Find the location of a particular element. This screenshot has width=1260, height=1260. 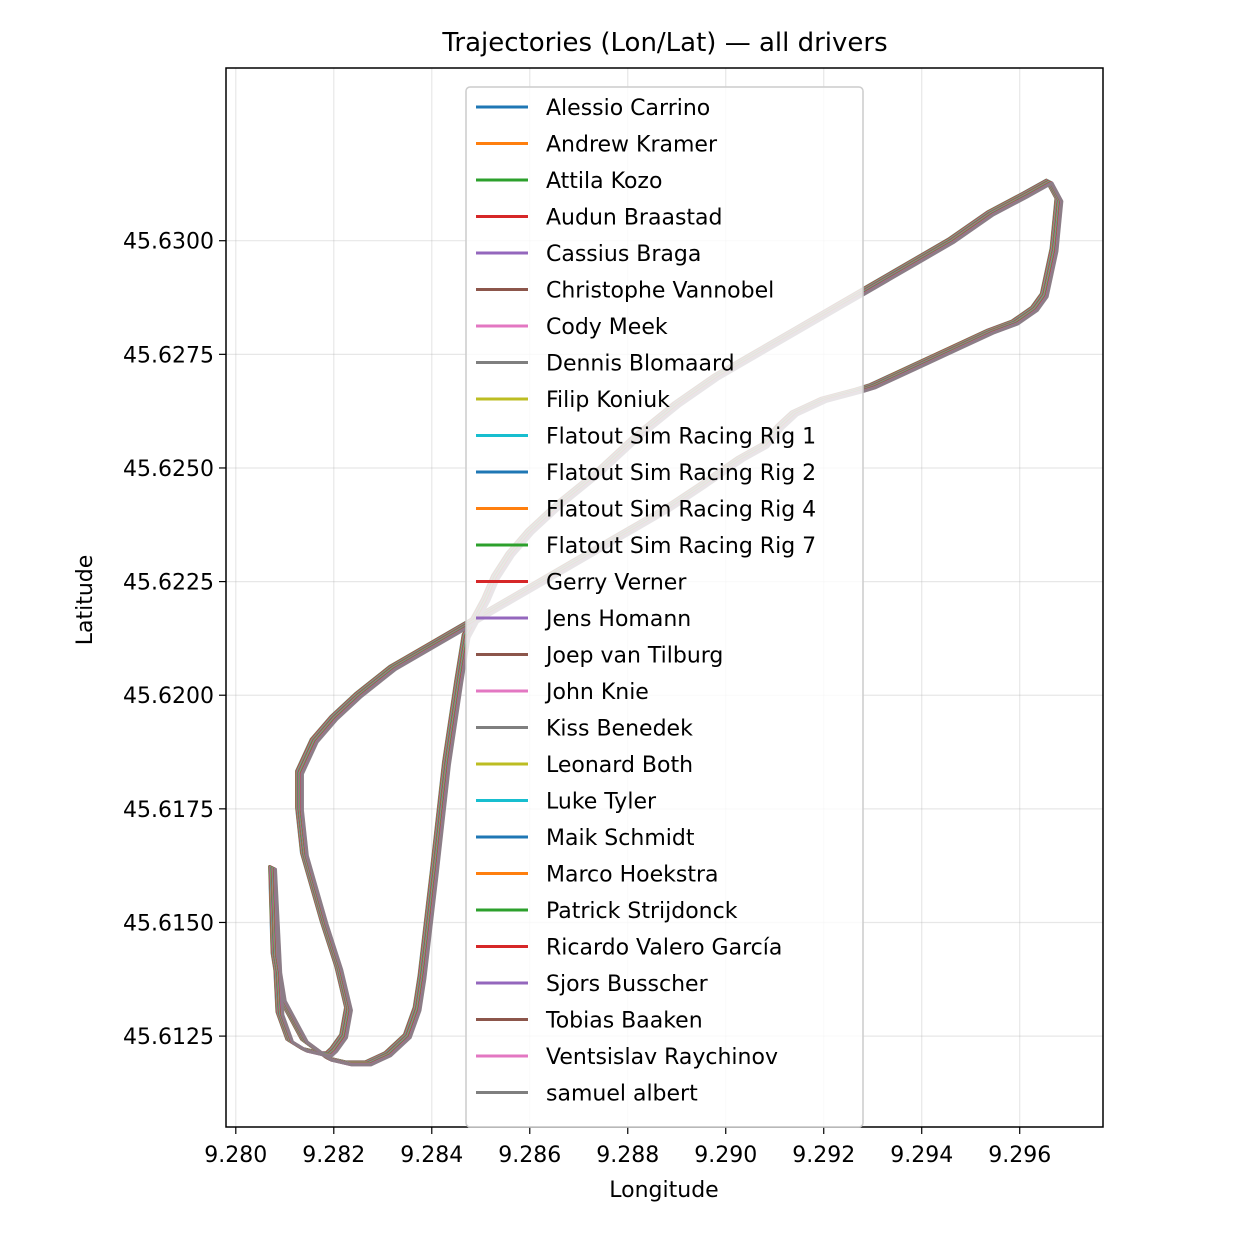

legend-entry: Flatout Sim Racing Rig 4 is located at coordinates (646, 510).